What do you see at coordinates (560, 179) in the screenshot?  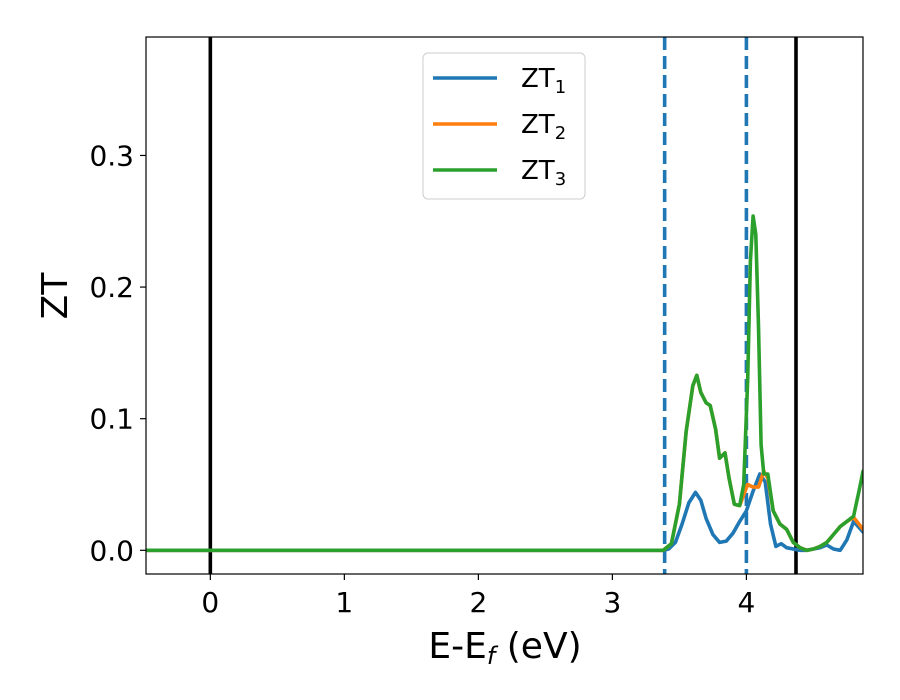 I see `legend-label-subscript: 3` at bounding box center [560, 179].